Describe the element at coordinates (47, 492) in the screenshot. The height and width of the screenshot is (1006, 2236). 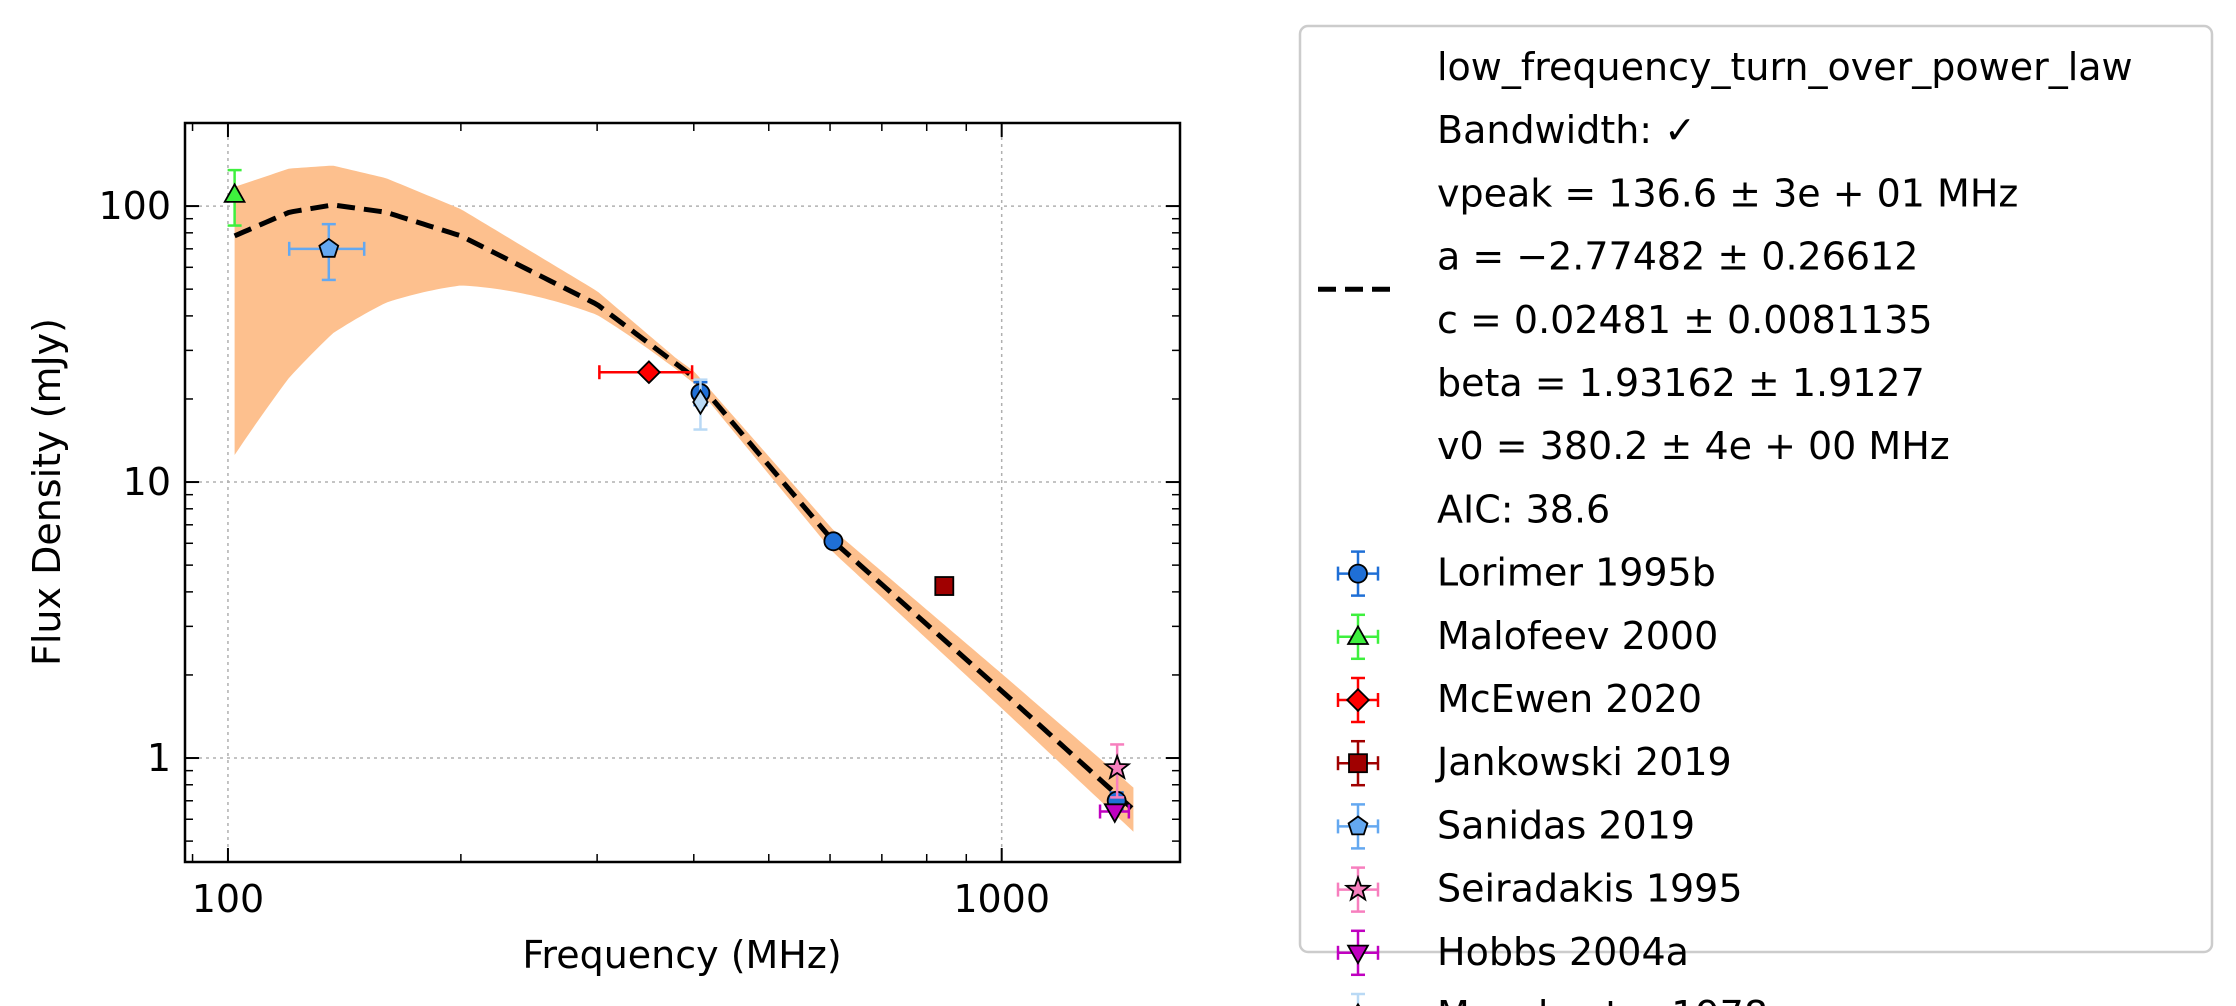
I see `y-axis-title: Flux Density (mJy)` at that location.